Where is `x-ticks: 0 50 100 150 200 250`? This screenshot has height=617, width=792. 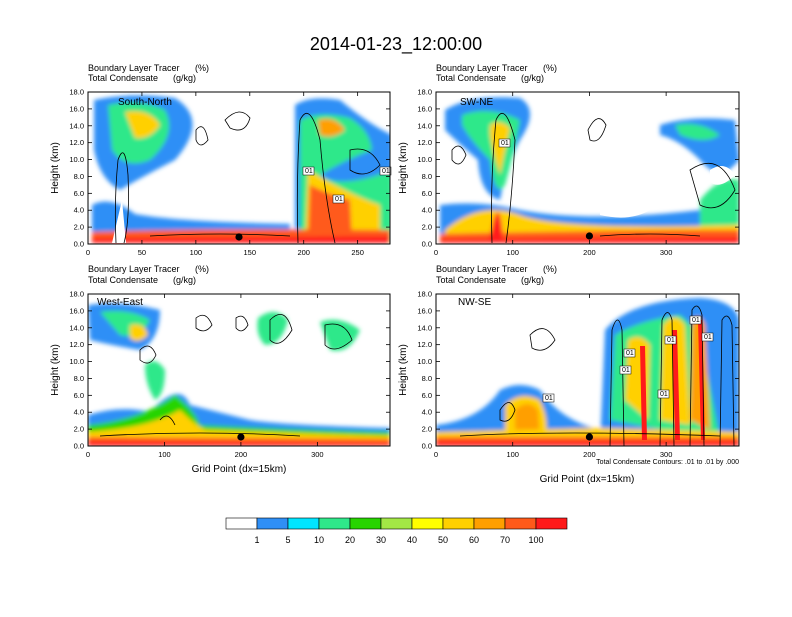 x-ticks: 0 50 100 150 200 250 is located at coordinates (225, 174).